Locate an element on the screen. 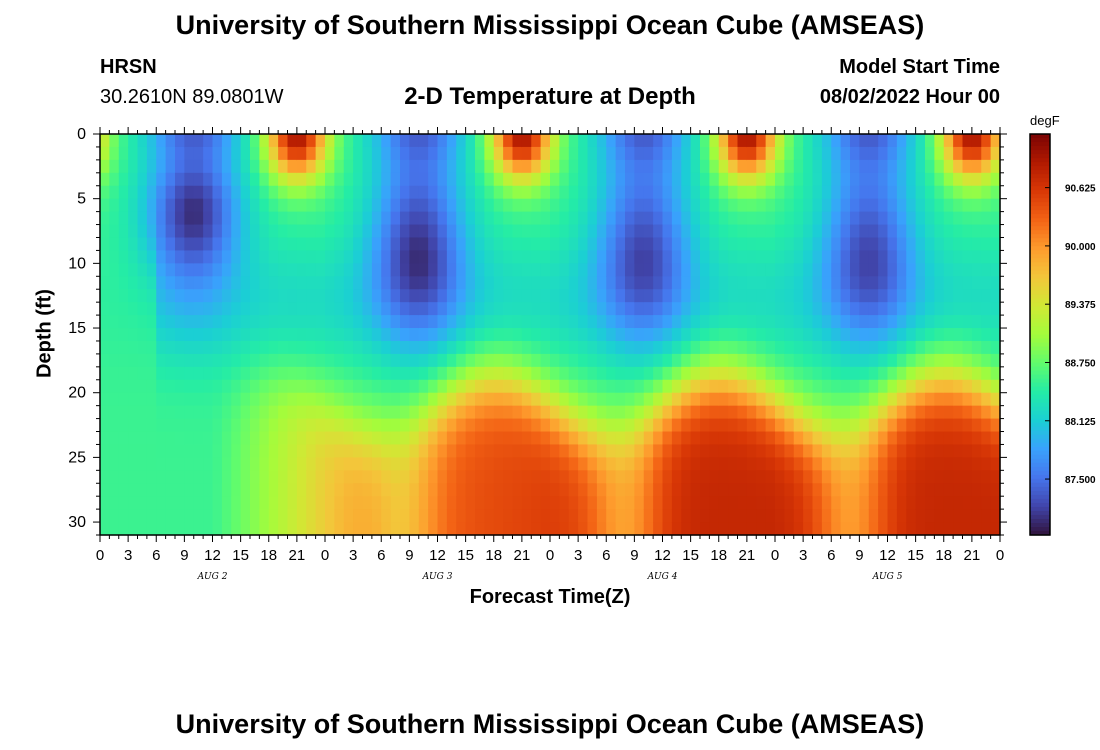  x-tick-label: 9 is located at coordinates (184, 555).